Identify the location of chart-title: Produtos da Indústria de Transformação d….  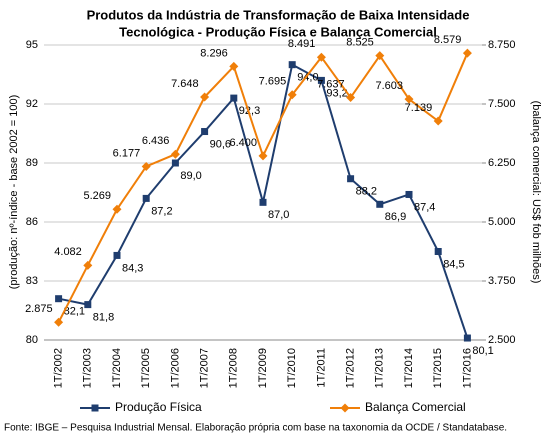
(278, 14).